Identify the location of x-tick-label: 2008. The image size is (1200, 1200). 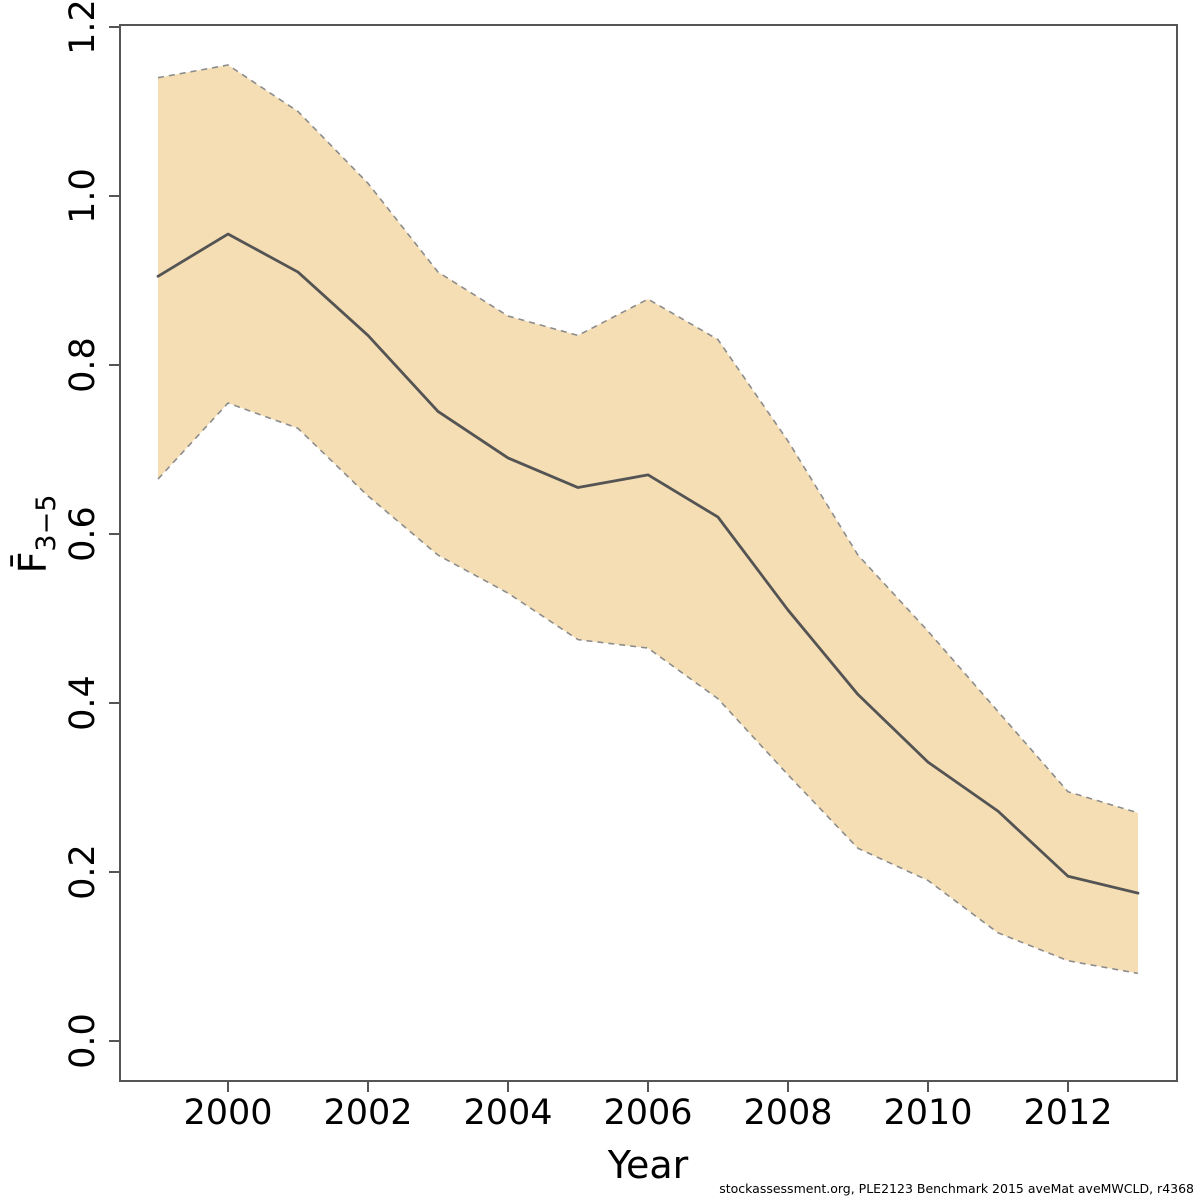
(787, 1113).